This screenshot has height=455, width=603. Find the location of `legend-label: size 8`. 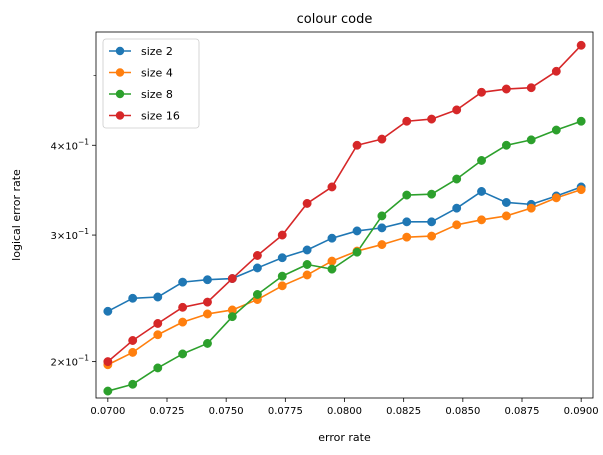

legend-label: size 8 is located at coordinates (157, 94).